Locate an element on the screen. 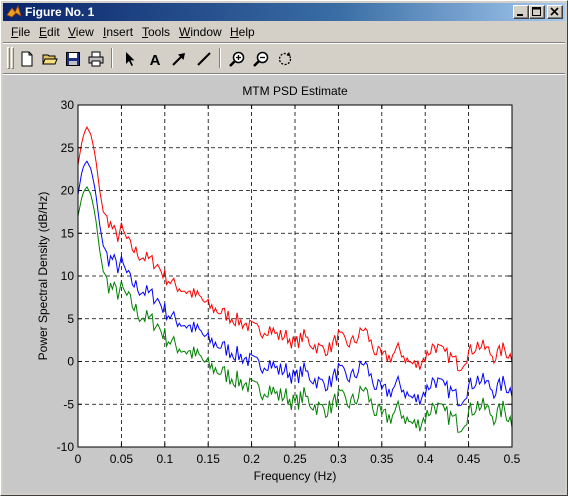 The width and height of the screenshot is (568, 496). x-tick-label: 0 is located at coordinates (78, 459).